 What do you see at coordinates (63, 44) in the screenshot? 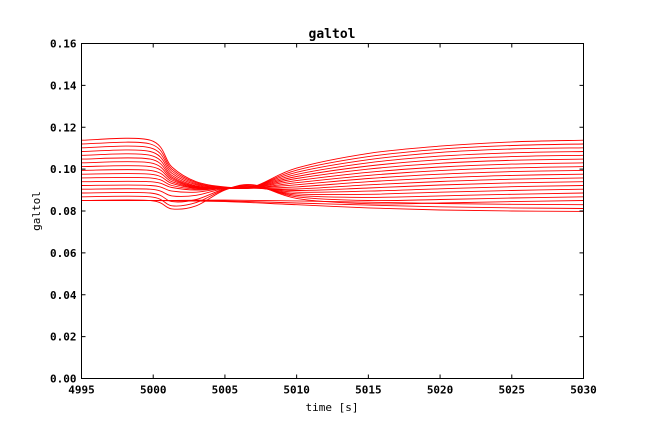
I see `y-tick-label: 0.16` at bounding box center [63, 44].